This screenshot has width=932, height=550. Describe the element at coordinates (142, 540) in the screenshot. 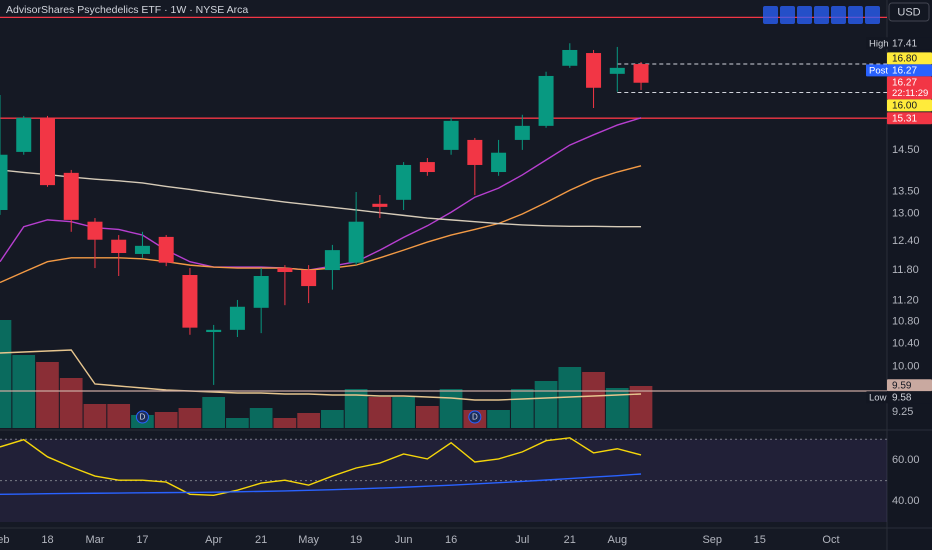

I see `x-tick-label: 17` at that location.